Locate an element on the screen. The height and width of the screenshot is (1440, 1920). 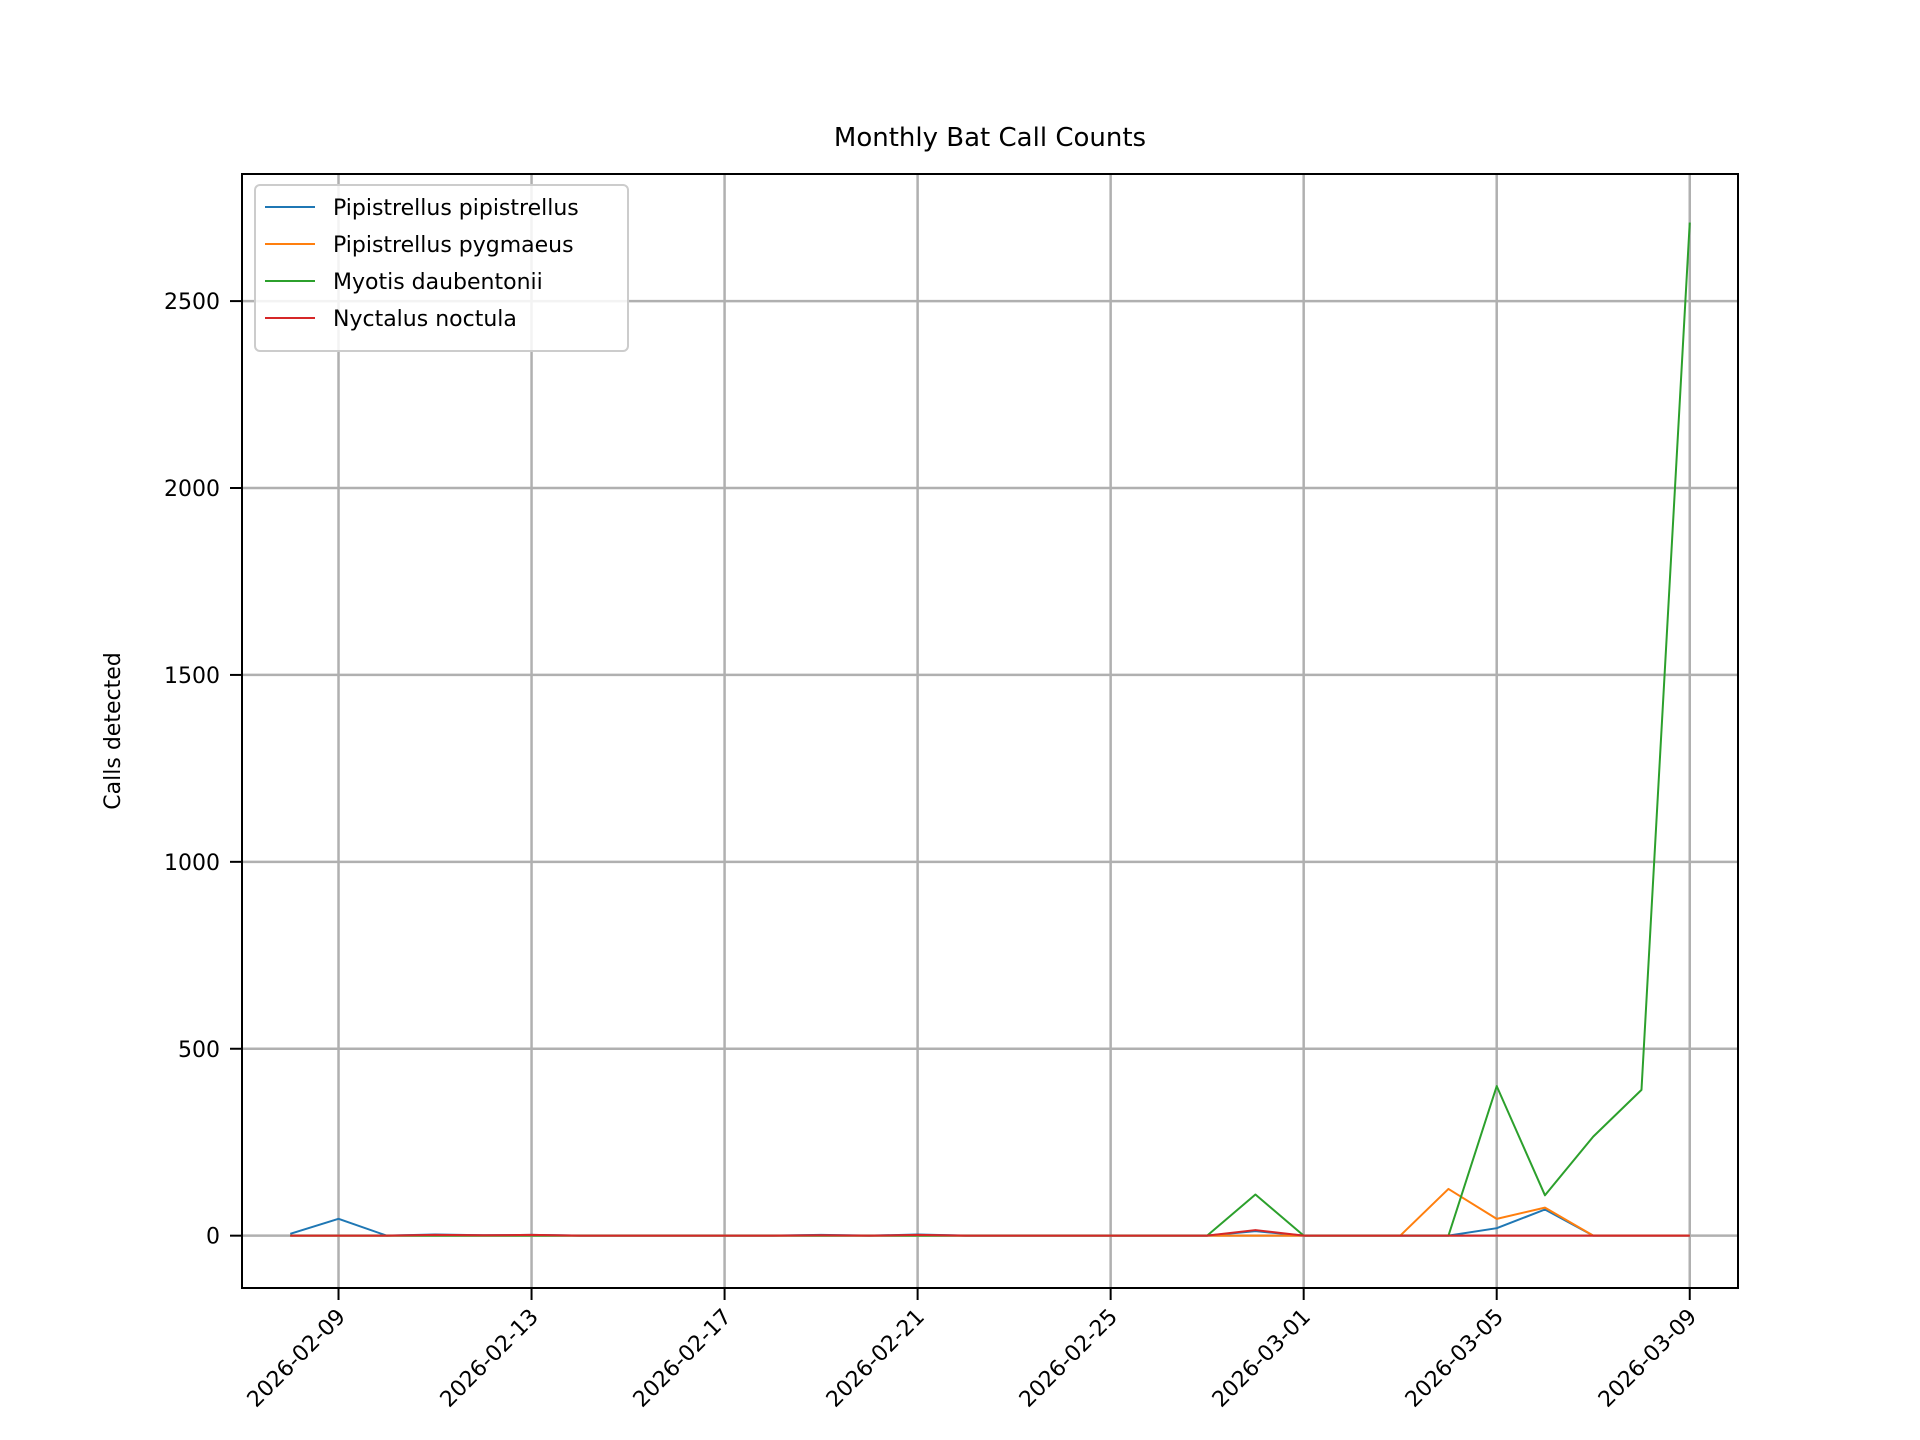
series-line-nyctalus-noctula is located at coordinates (990, 1233).